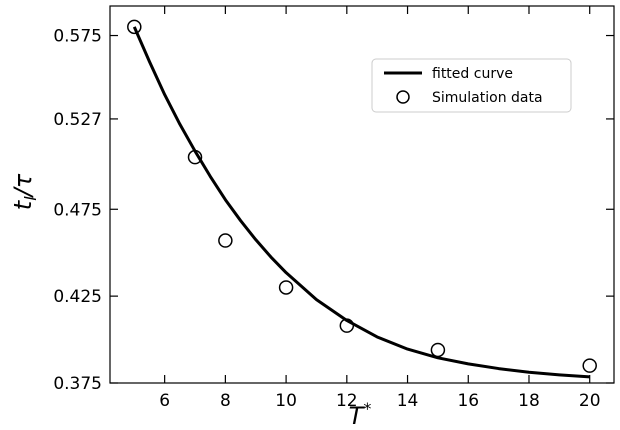 This screenshot has width=620, height=430. I want to click on y-axis-title: tl/τ, so click(24, 191).